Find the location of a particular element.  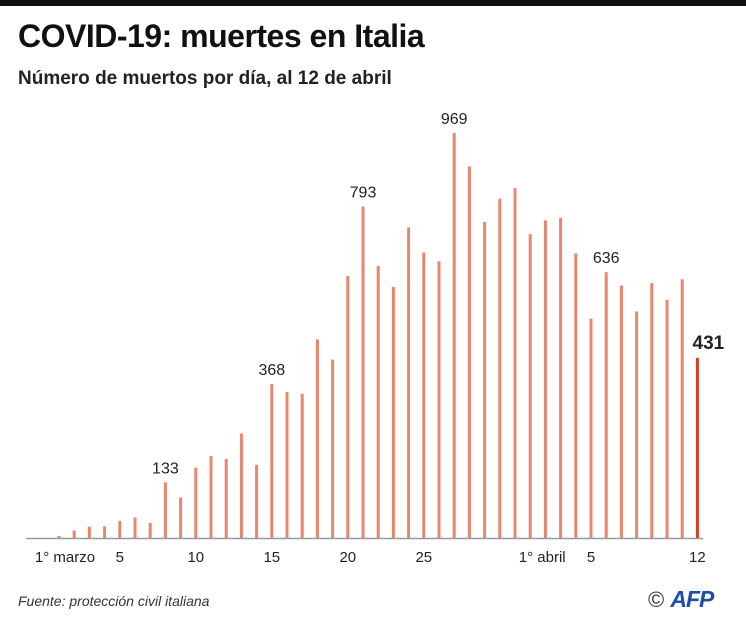

afp-logo: © AFP is located at coordinates (681, 599).